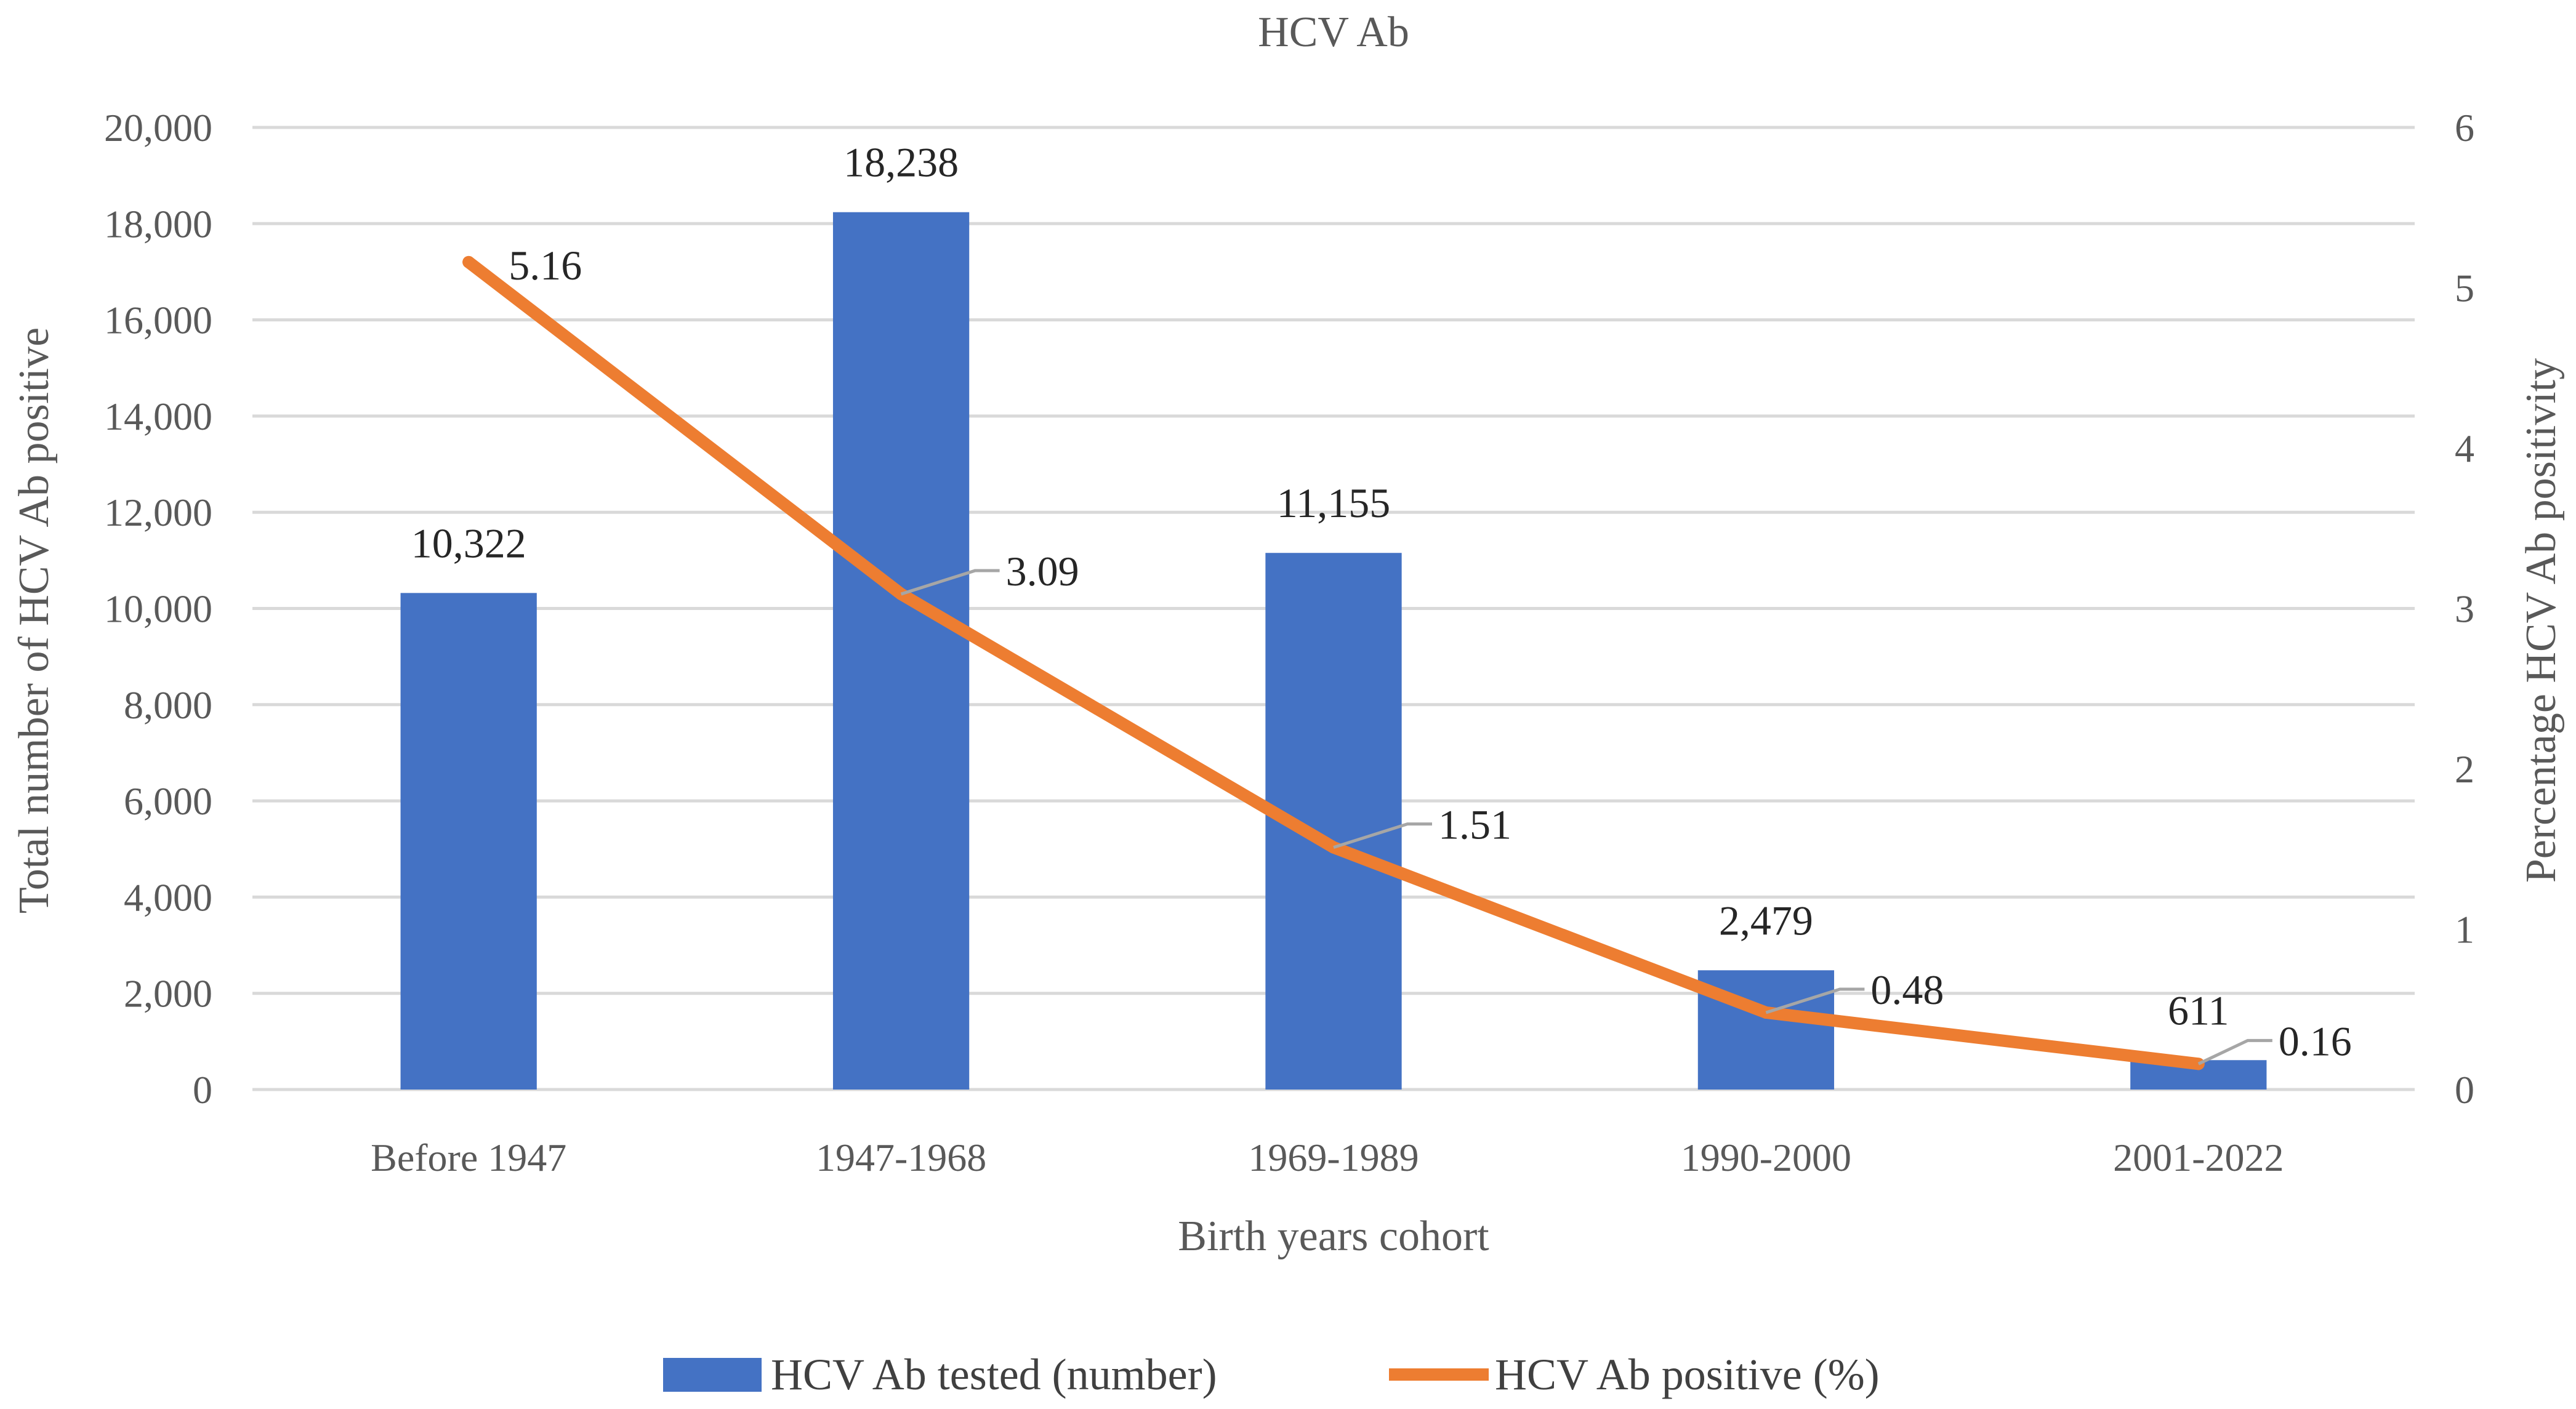  I want to click on x-tick-label: Before 1947, so click(468, 1157).